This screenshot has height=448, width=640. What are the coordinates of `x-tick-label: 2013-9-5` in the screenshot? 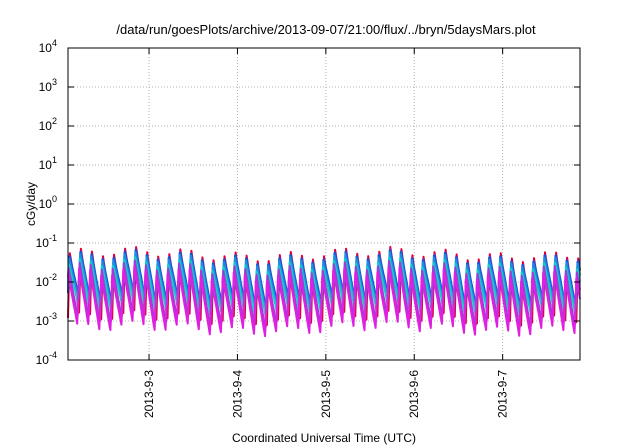 It's located at (326, 394).